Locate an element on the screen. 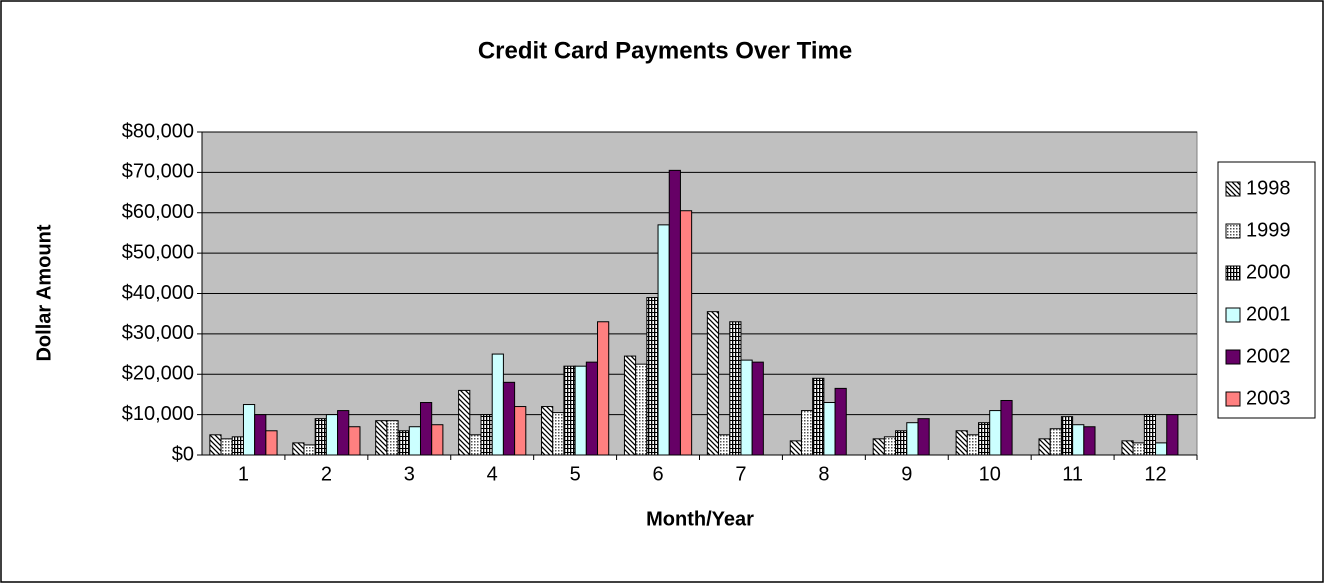 This screenshot has width=1325, height=584. legend-label: 2002 is located at coordinates (1268, 356).